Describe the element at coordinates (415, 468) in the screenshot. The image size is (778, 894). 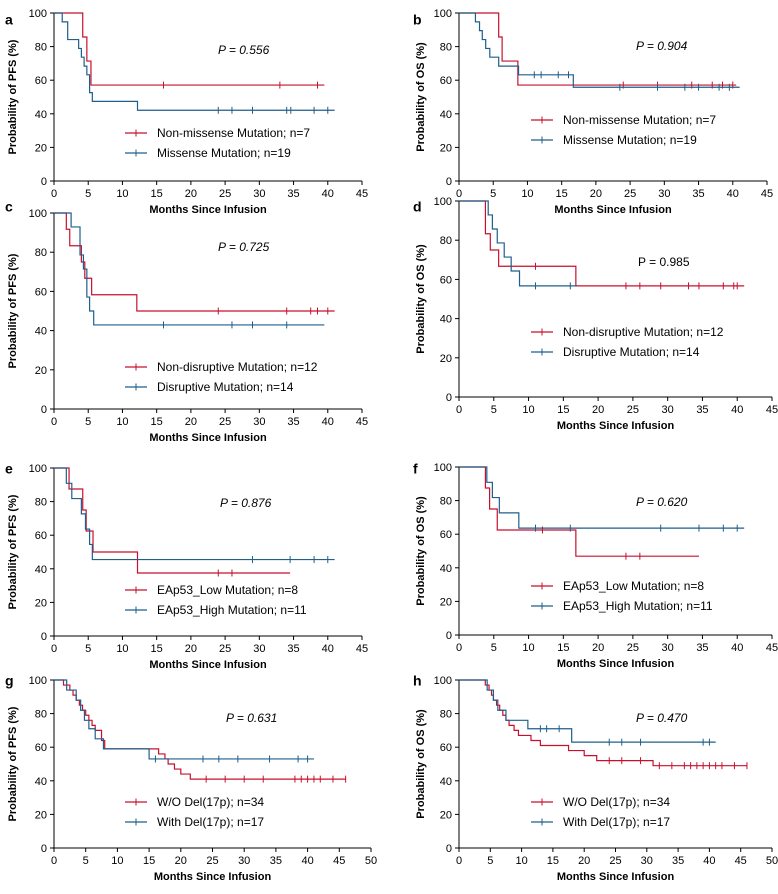
I see `panel-label: f` at that location.